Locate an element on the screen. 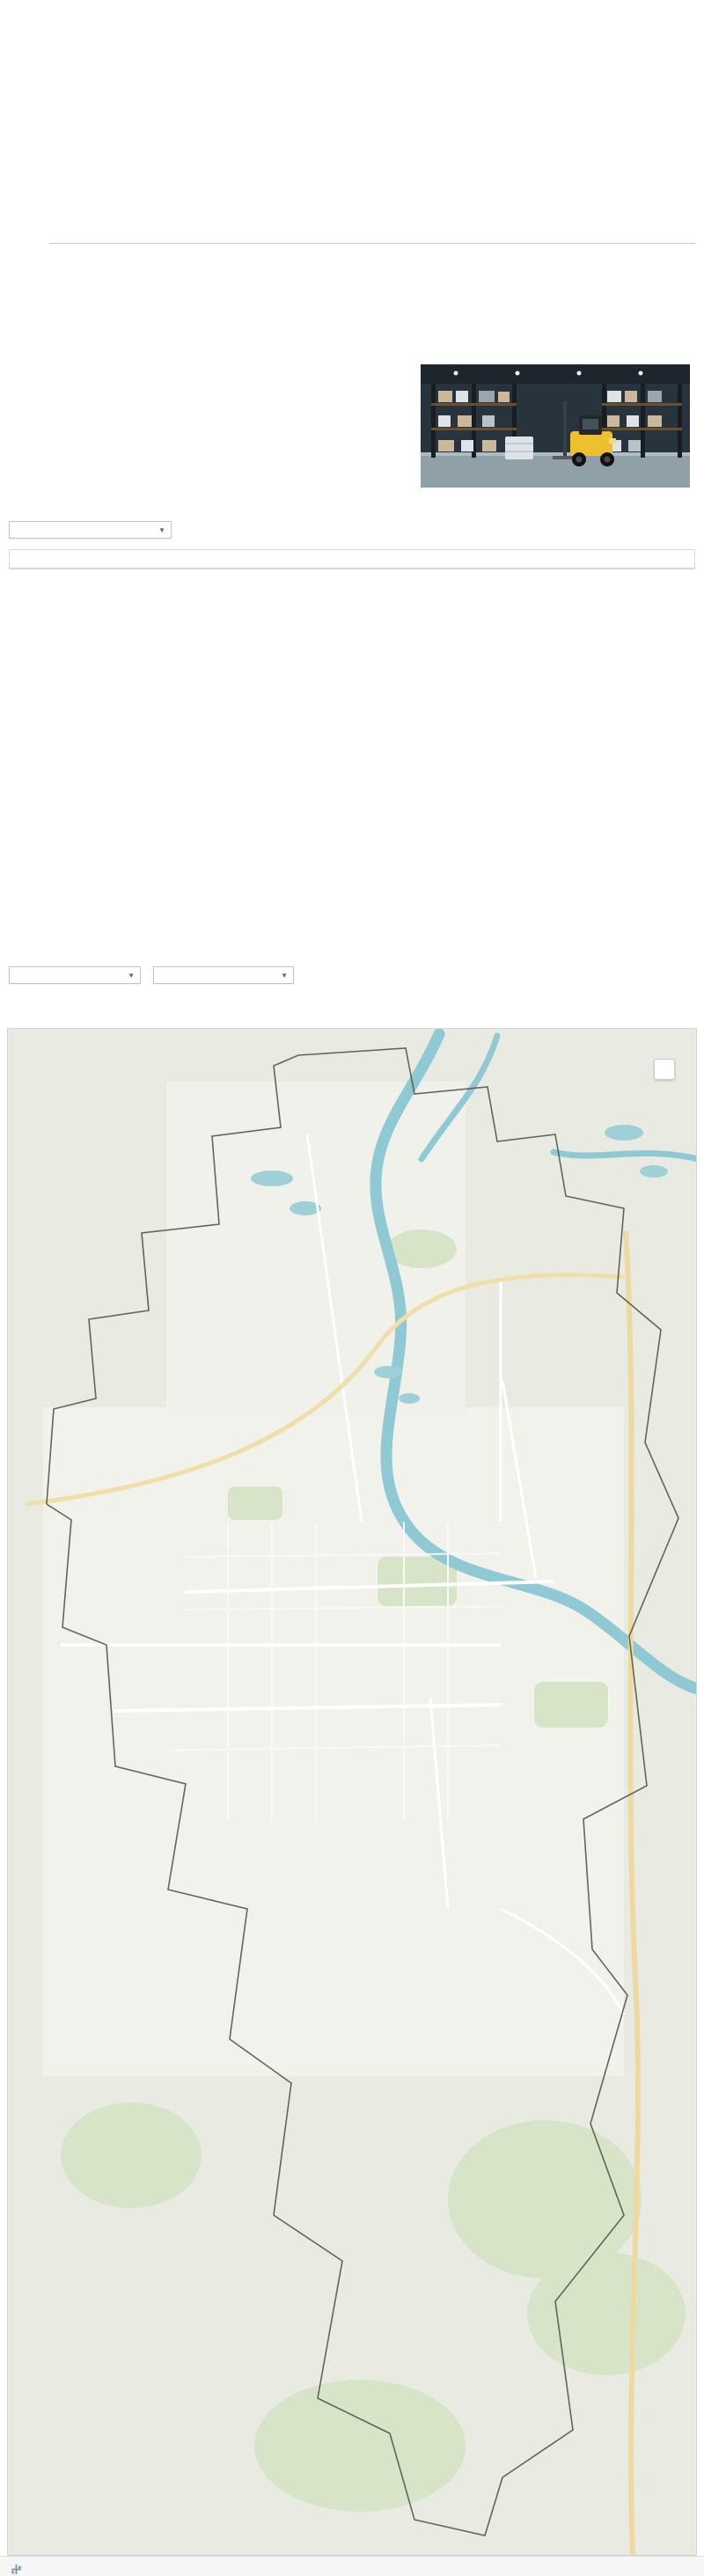 The image size is (704, 2576). filter-by-year-control: ▼ is located at coordinates (75, 974).